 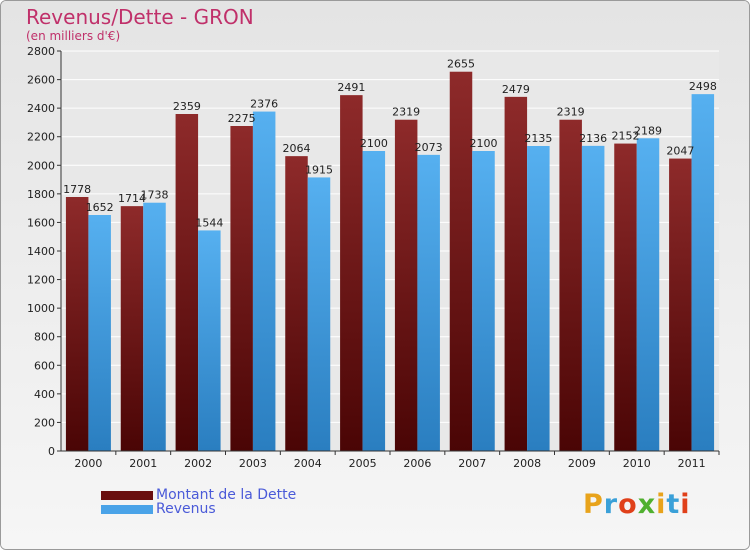 I want to click on y-tick-label: 1200, so click(x=41, y=280).